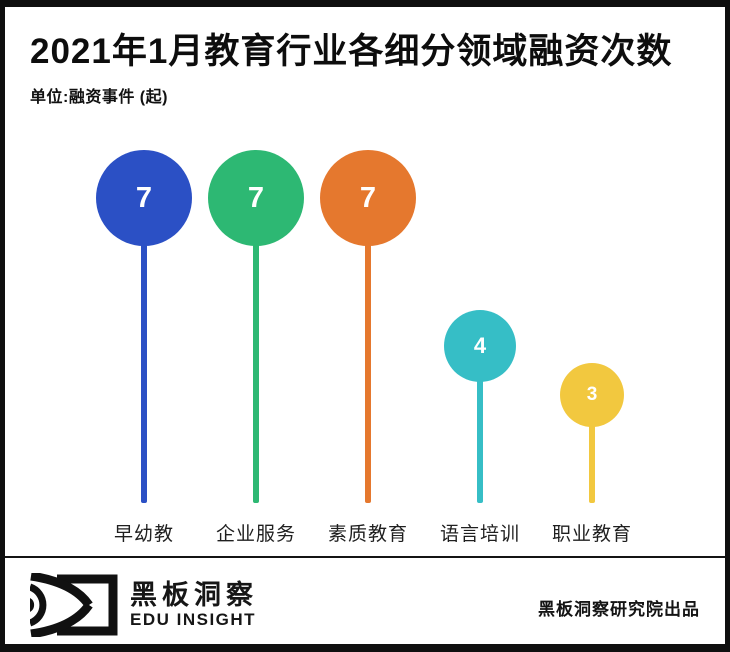 The image size is (730, 652). What do you see at coordinates (367, 534) in the screenshot?
I see `category-label: 素质教育` at bounding box center [367, 534].